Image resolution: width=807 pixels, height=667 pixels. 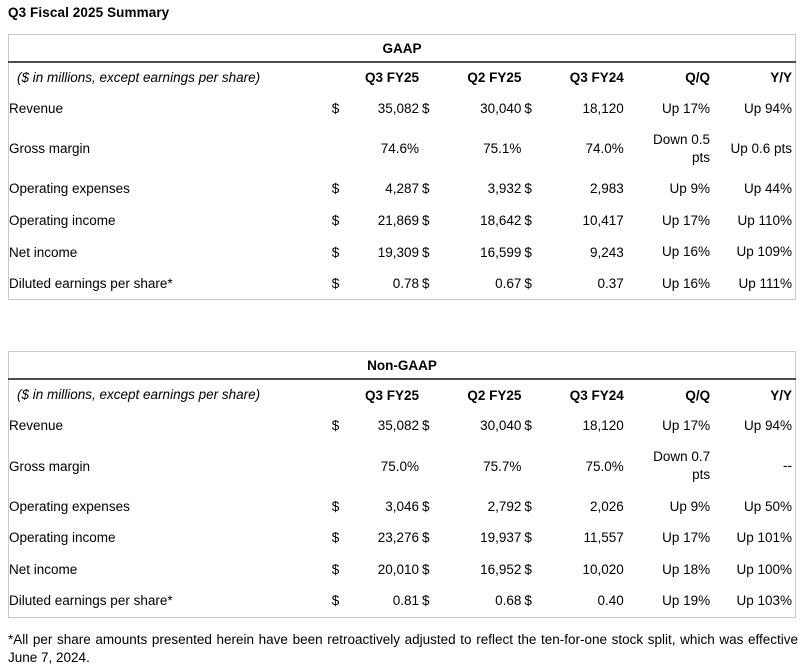 I want to click on value-q3fy25: 3,046, so click(x=402, y=506).